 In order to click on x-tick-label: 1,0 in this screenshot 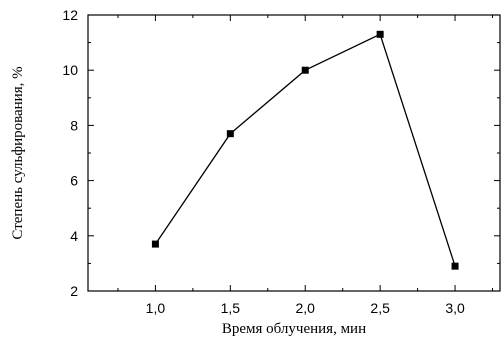, I will do `click(156, 308)`.